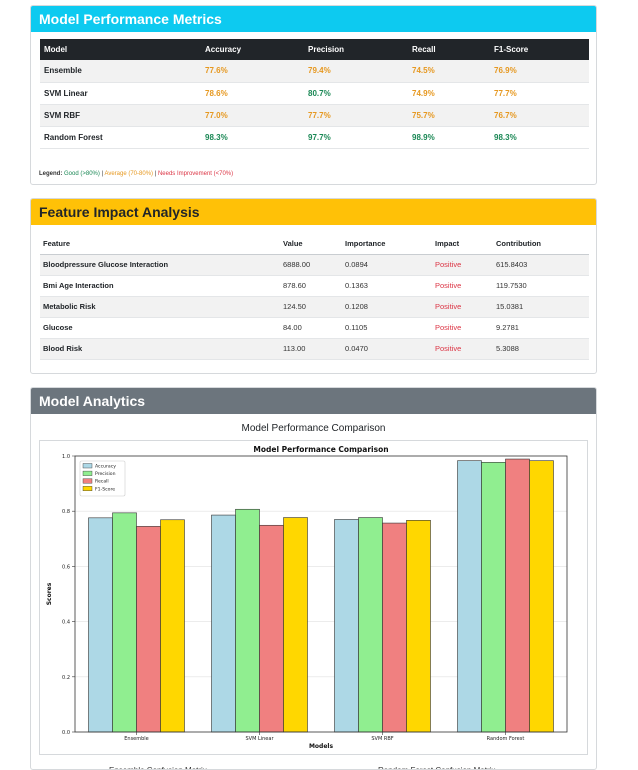  Describe the element at coordinates (252, 115) in the screenshot. I see `accuracy-cell: 77.0%` at that location.